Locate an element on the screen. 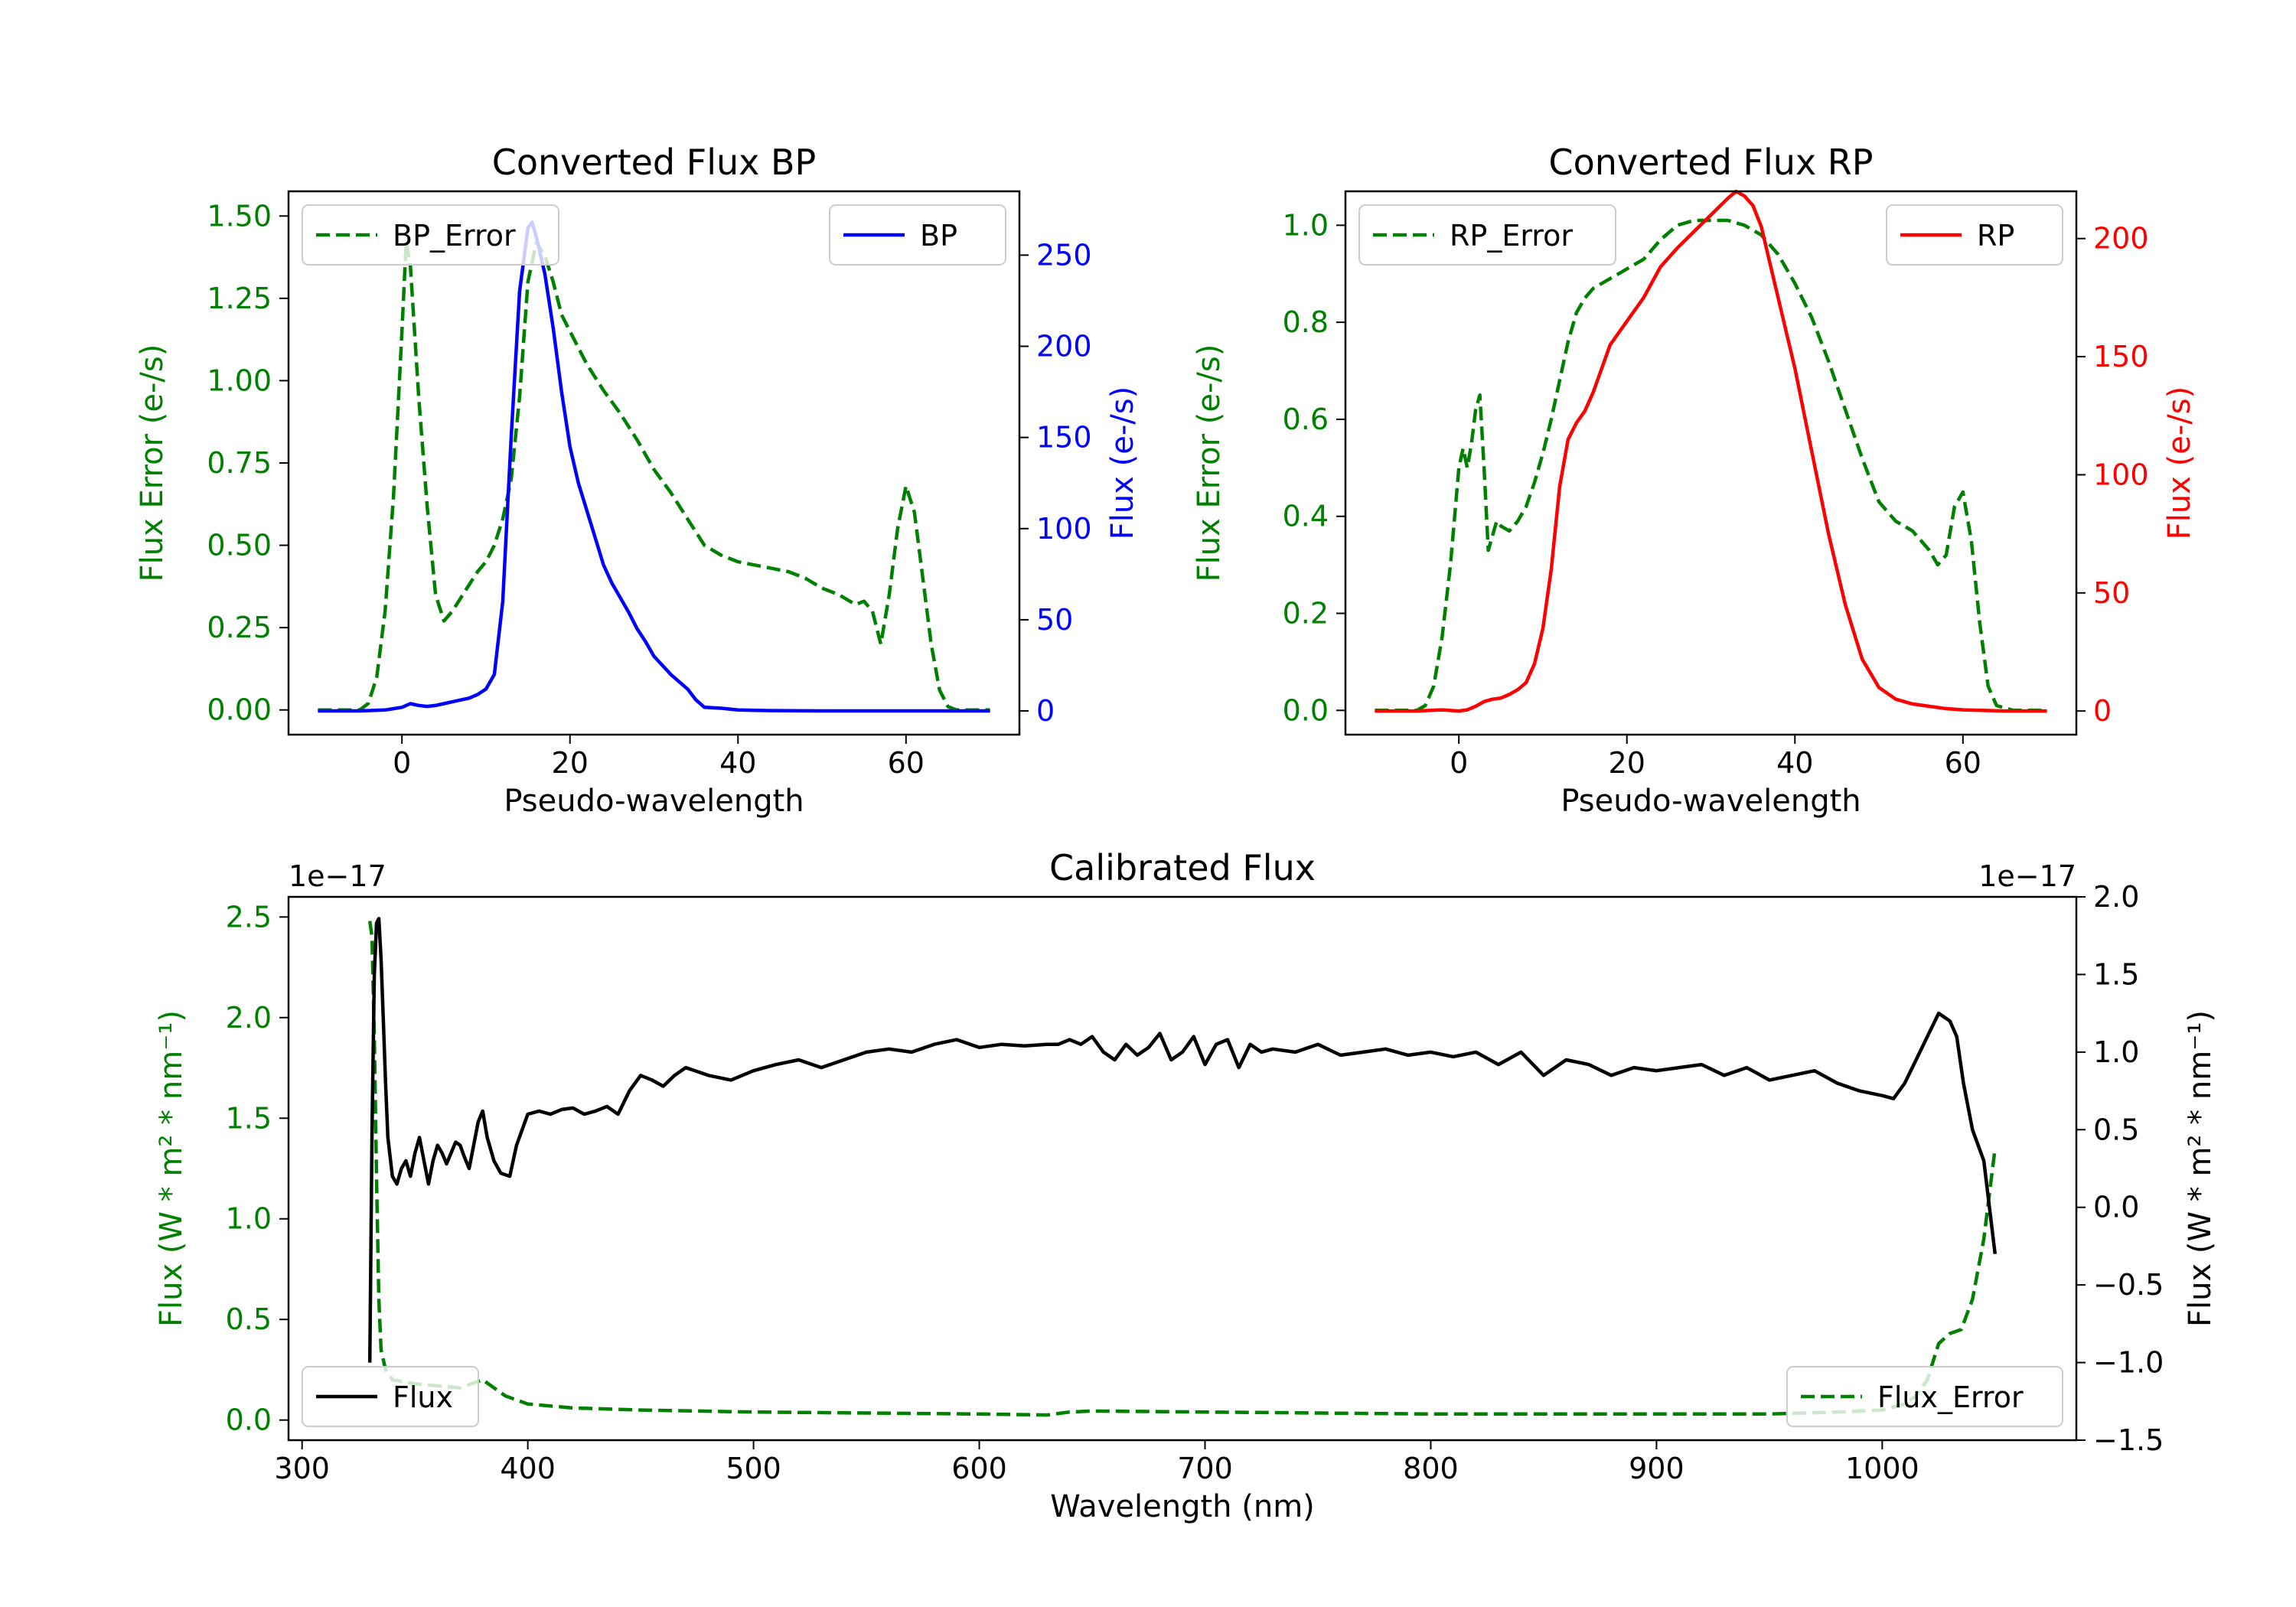 Image resolution: width=2296 pixels, height=1607 pixels. series-bp-error-line is located at coordinates (654, 476).